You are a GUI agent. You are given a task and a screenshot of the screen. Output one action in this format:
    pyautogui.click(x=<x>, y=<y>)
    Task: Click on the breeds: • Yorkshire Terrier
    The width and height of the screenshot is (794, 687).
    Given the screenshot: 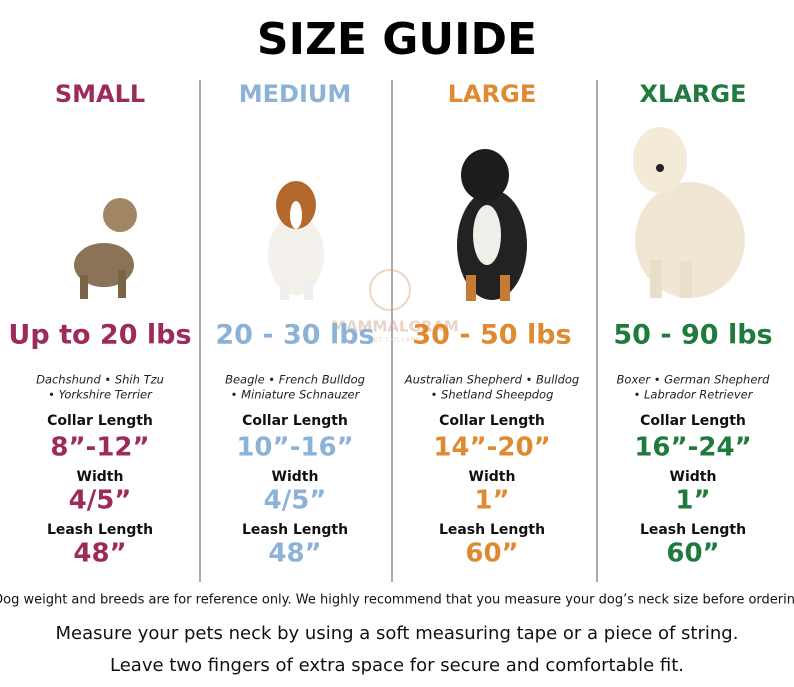 What is the action you would take?
    pyautogui.click(x=100, y=395)
    